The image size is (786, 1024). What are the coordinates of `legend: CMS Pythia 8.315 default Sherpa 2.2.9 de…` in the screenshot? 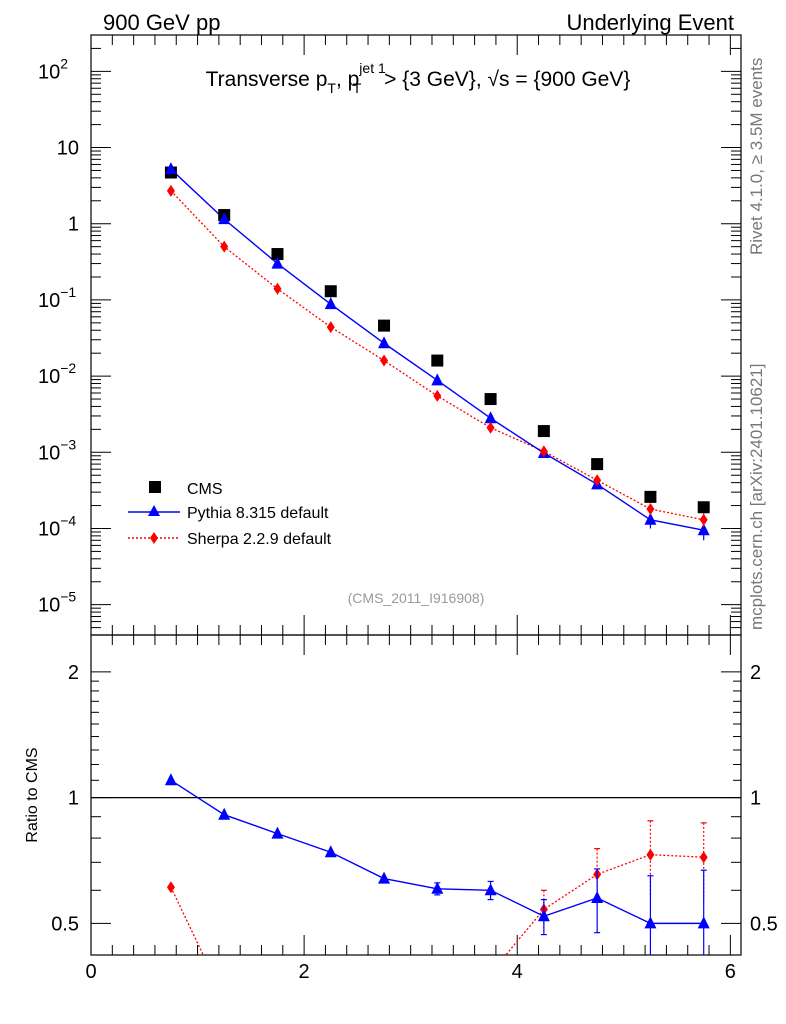 It's located at (230, 514).